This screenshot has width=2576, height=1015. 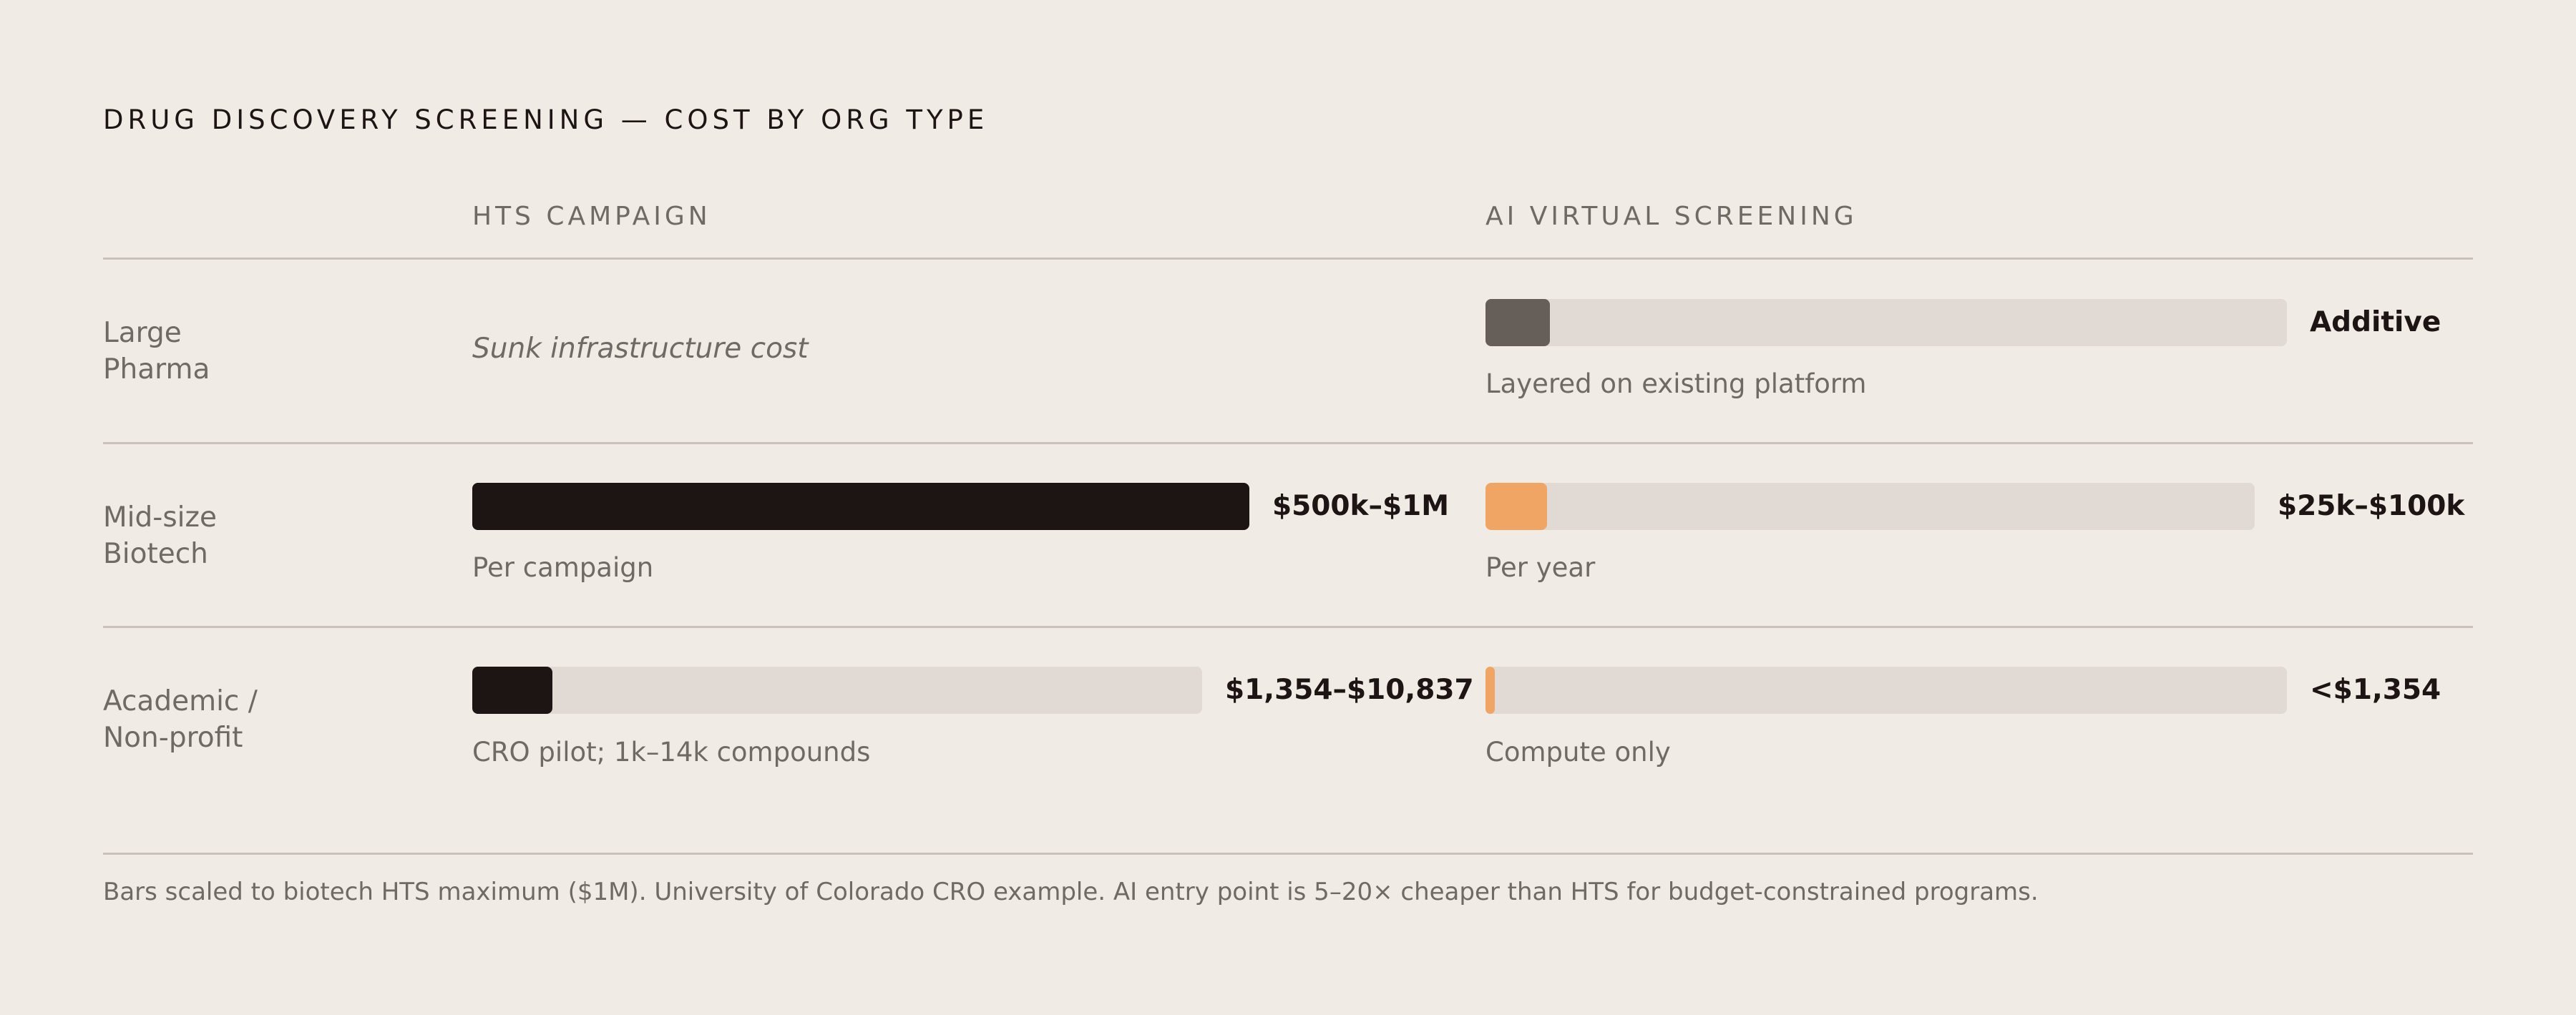 I want to click on hts-bar-track-academic, so click(x=837, y=690).